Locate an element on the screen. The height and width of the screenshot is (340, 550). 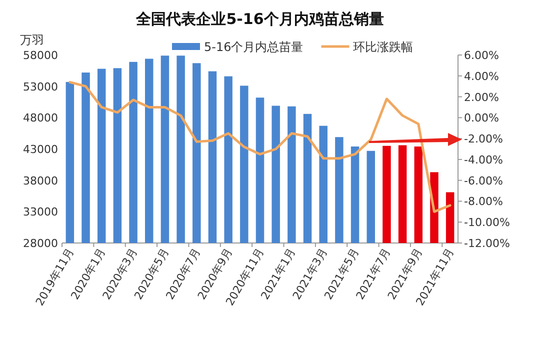
y-tick-label: 38000 is located at coordinates (40, 181).